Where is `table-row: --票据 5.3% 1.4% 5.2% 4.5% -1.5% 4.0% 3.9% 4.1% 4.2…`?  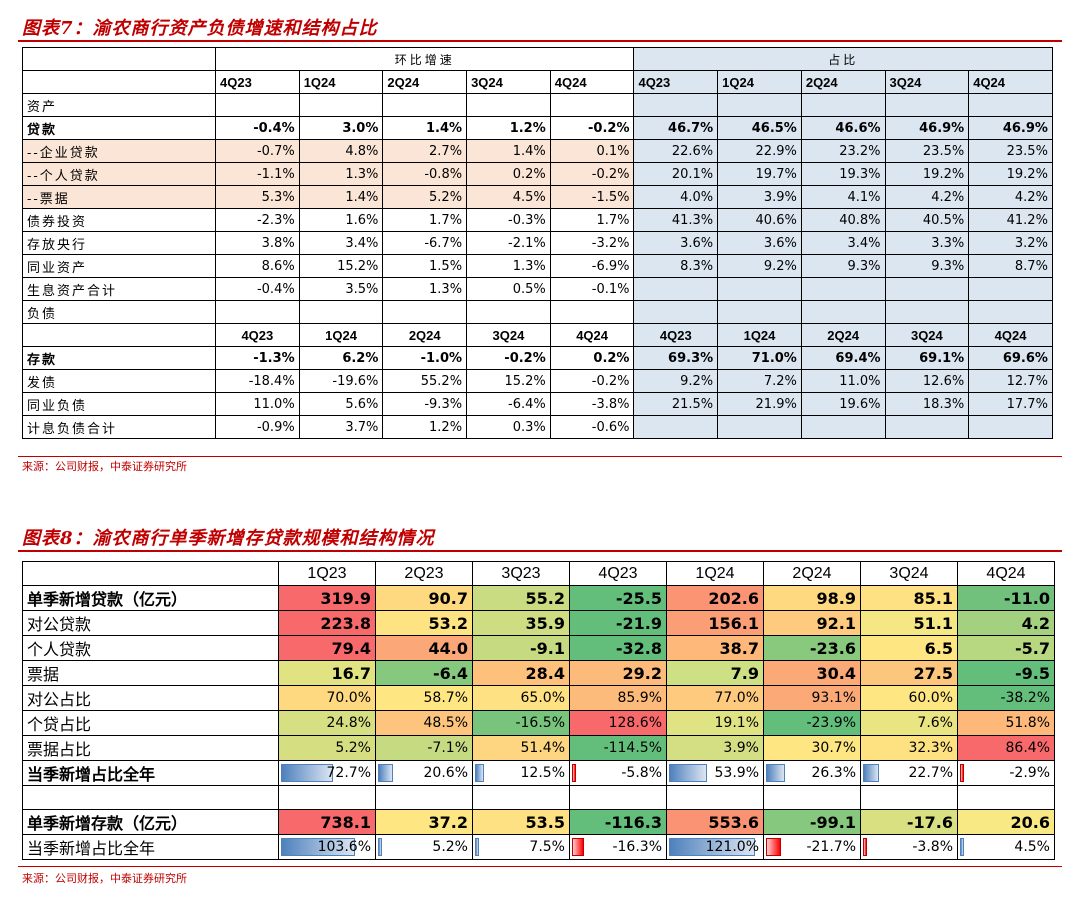 table-row: --票据 5.3% 1.4% 5.2% 4.5% -1.5% 4.0% 3.9% 4.1% 4.2… is located at coordinates (537, 197).